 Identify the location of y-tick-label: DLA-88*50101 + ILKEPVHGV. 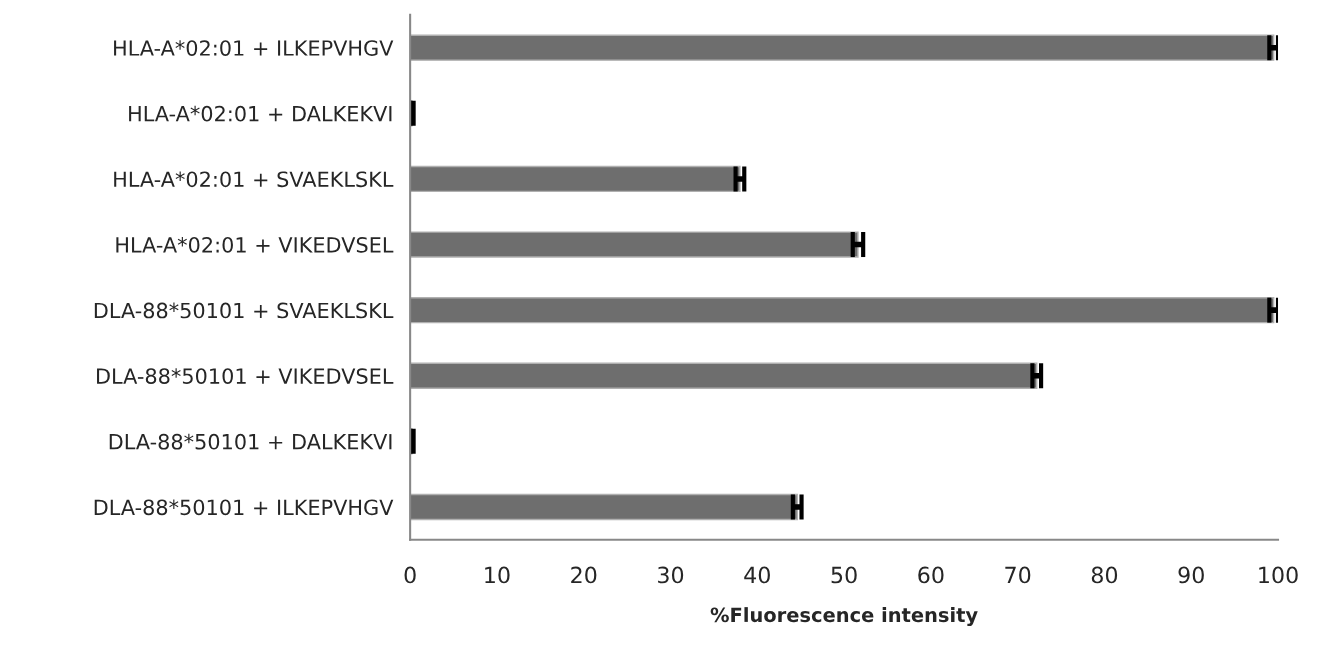
(244, 507).